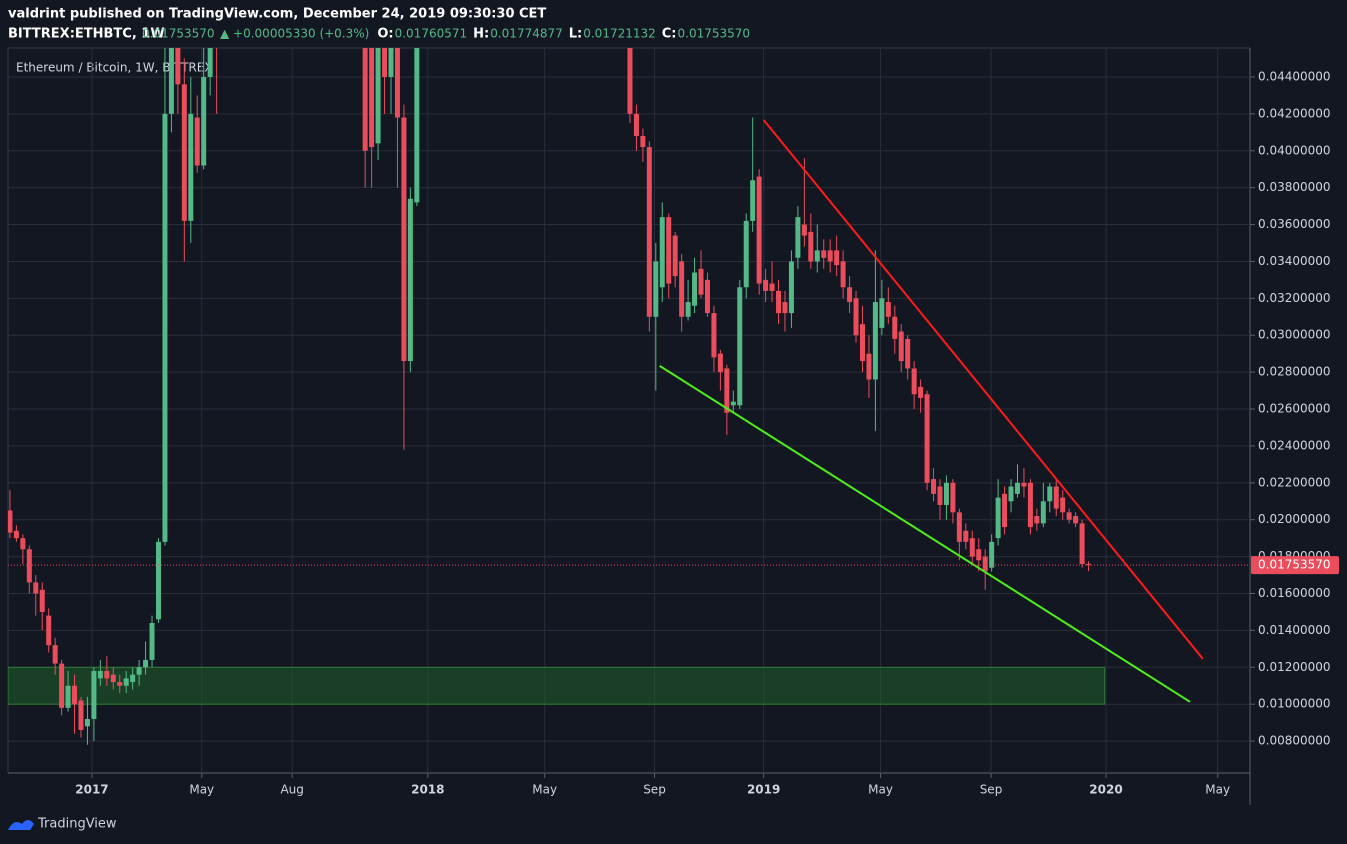 This screenshot has height=844, width=1347. Describe the element at coordinates (763, 790) in the screenshot. I see `x-tick-label: 2019` at that location.